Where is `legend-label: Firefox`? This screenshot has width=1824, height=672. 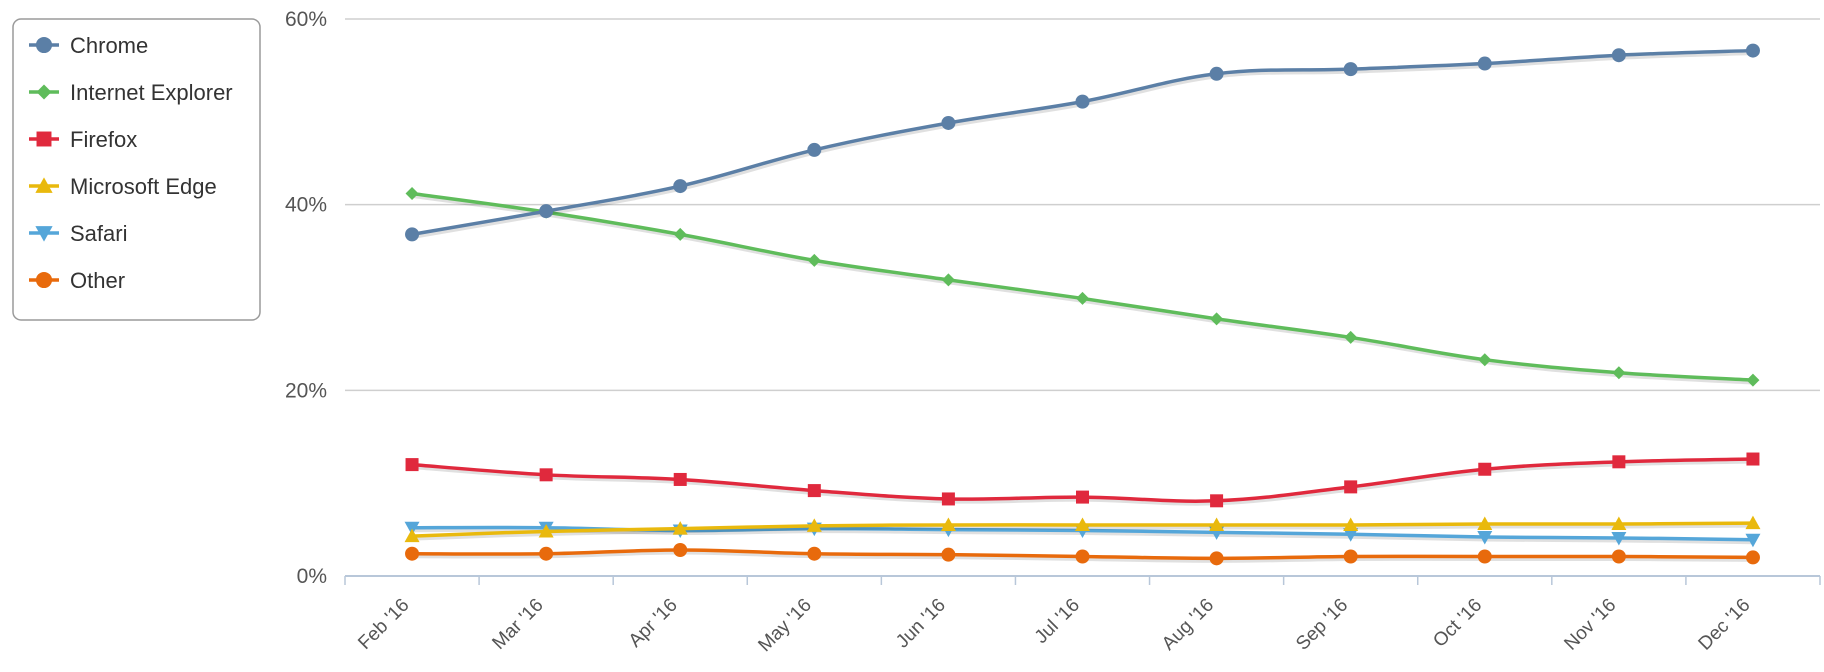 legend-label: Firefox is located at coordinates (103, 139).